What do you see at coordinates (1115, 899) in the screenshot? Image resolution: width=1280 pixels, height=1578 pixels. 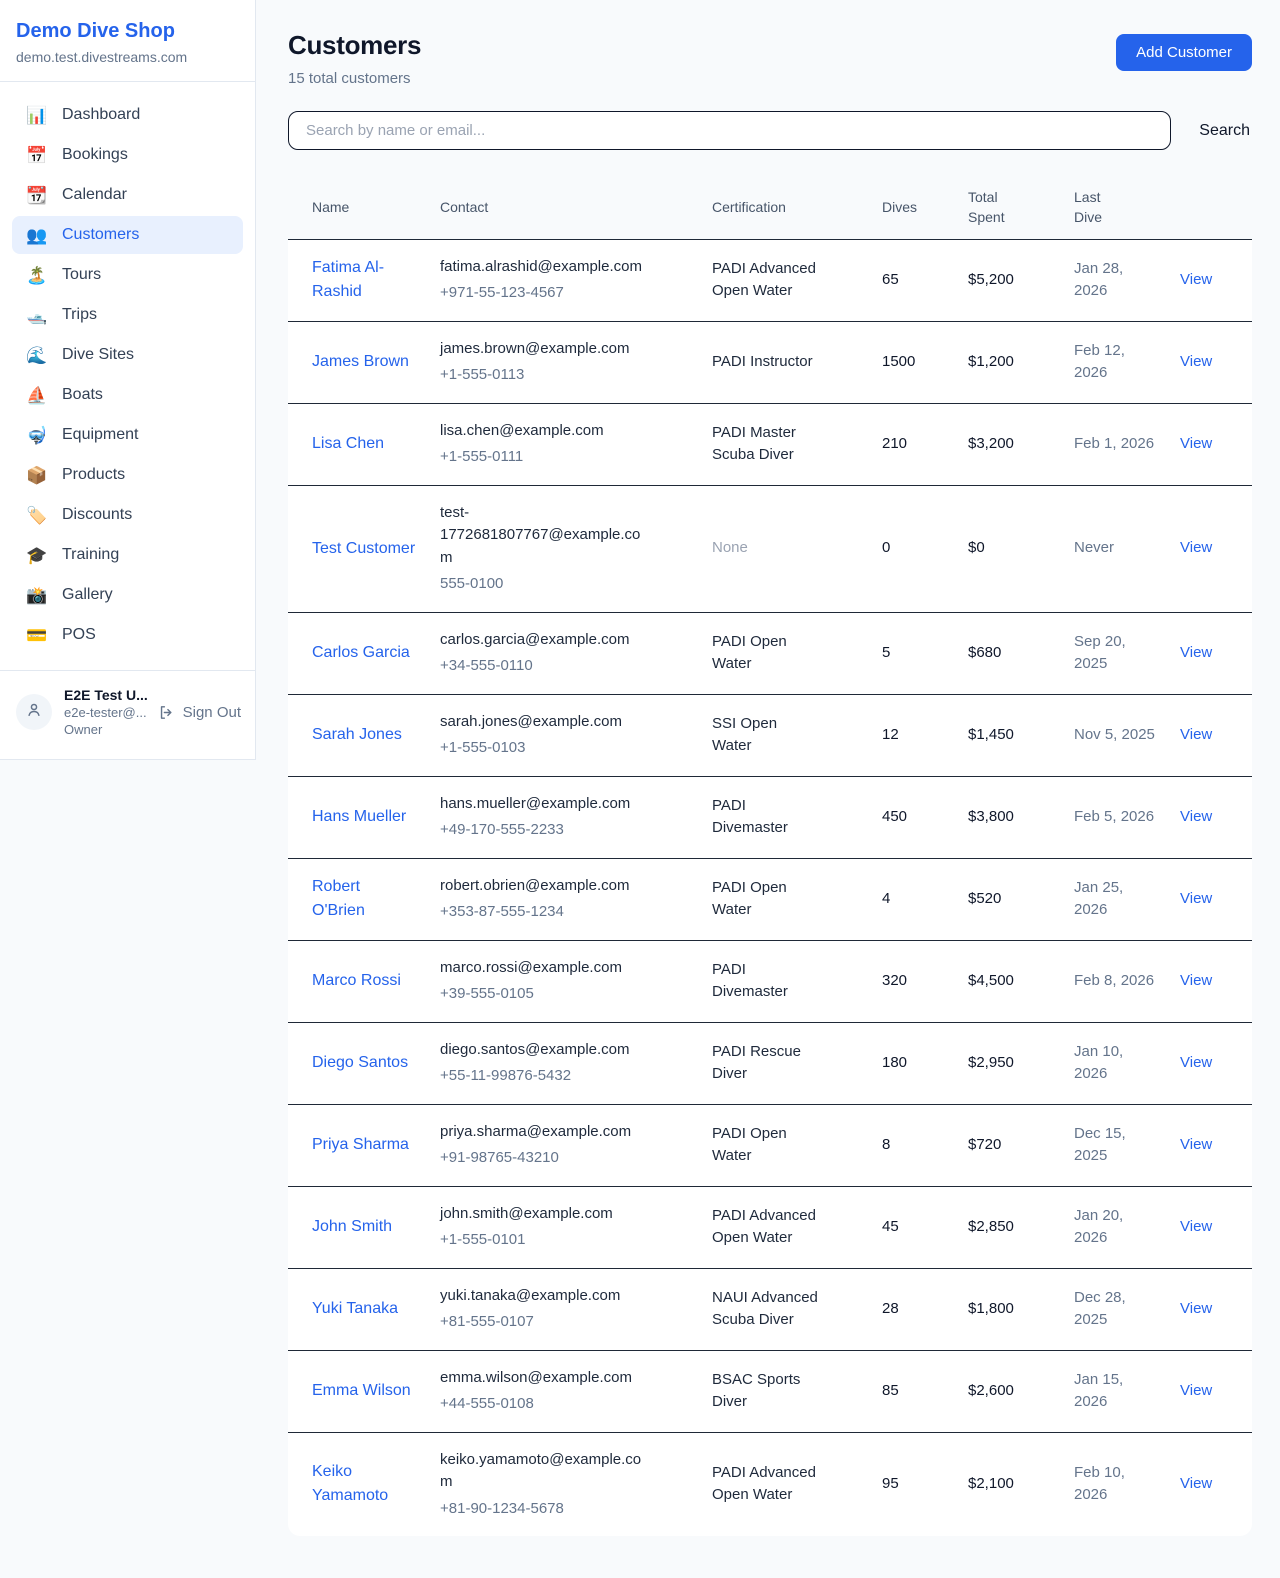 I see `customer-last-dive: Jan 25, 2026` at bounding box center [1115, 899].